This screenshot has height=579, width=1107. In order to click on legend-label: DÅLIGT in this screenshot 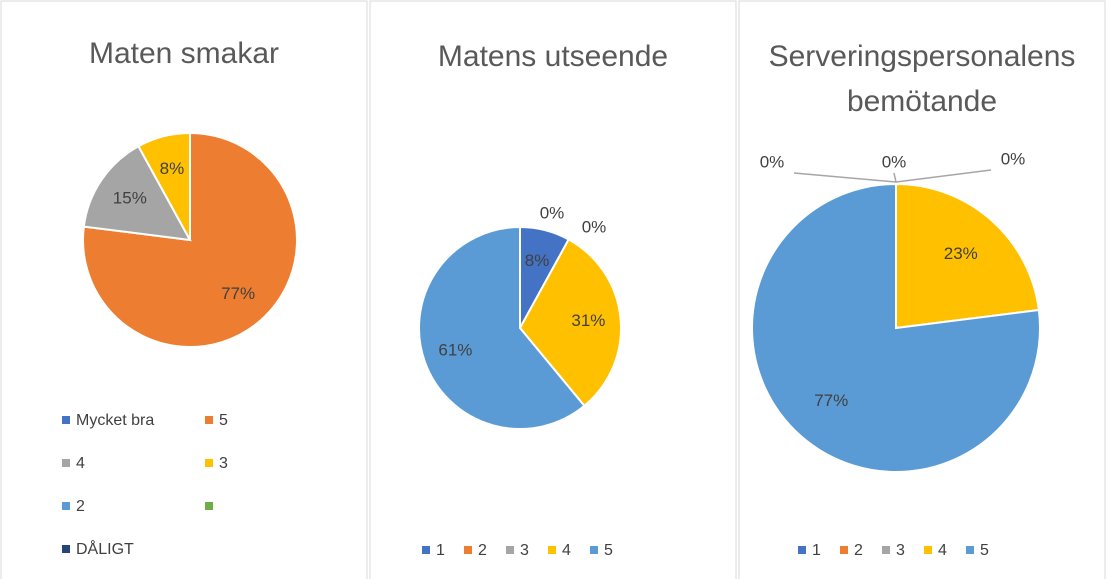, I will do `click(105, 548)`.